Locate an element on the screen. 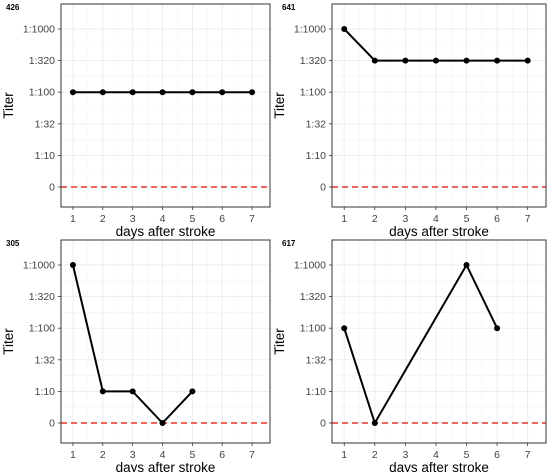  panel-label: 305 is located at coordinates (13, 243).